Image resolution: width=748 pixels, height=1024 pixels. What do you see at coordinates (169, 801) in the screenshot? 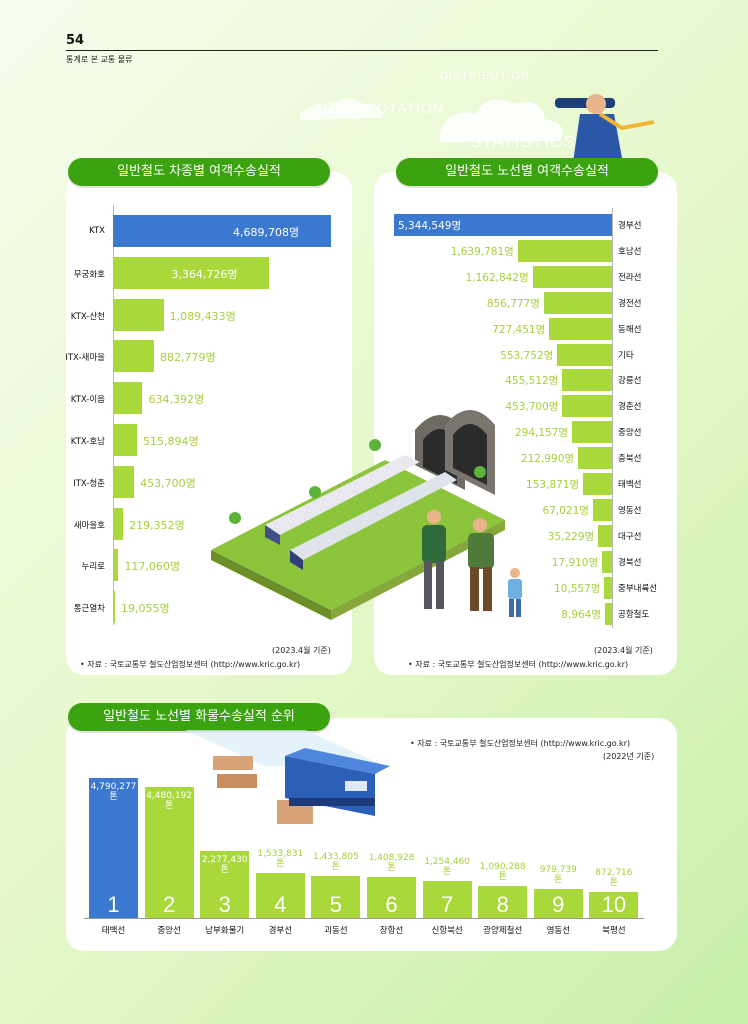
I see `bar-value-label: 4,480,192 톤` at bounding box center [169, 801].